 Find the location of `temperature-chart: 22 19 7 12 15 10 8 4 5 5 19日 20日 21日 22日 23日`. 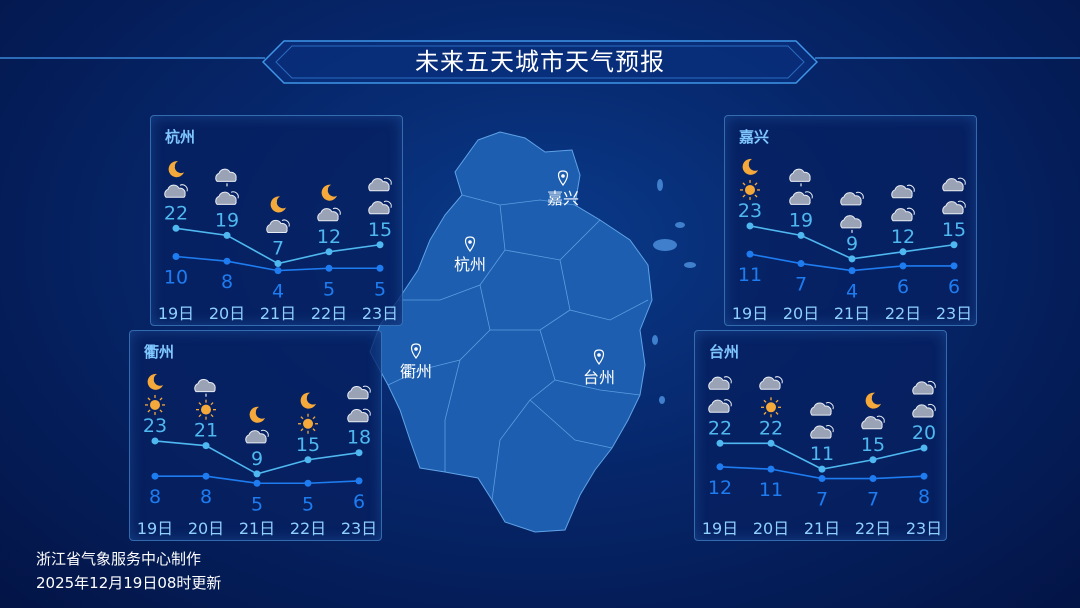

temperature-chart: 22 19 7 12 15 10 8 4 5 5 19日 20日 21日 22日 23日 is located at coordinates (278, 242).